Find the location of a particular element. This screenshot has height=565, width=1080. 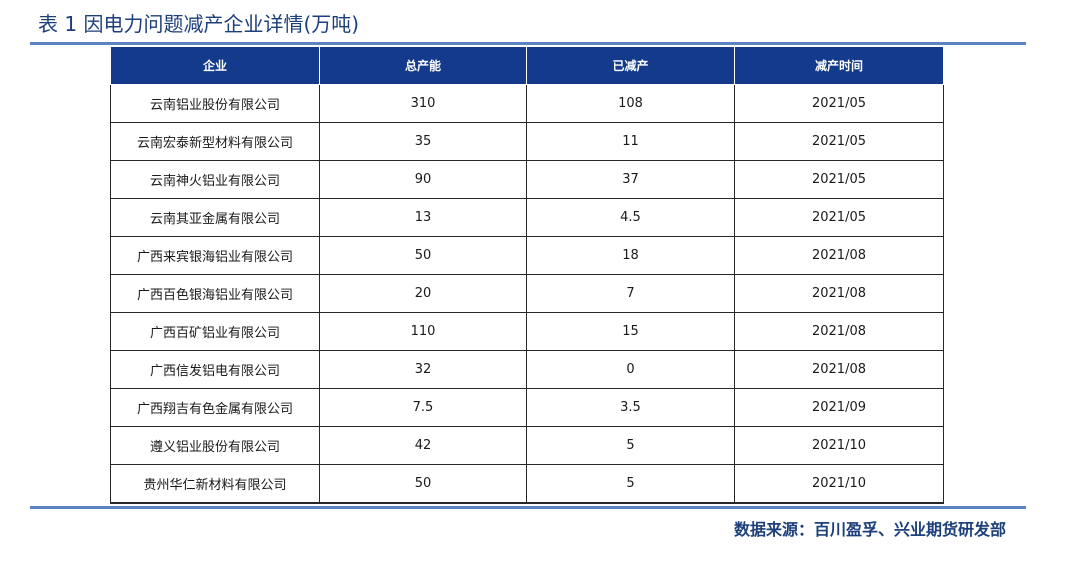

cell-reduced: 0 is located at coordinates (630, 369).